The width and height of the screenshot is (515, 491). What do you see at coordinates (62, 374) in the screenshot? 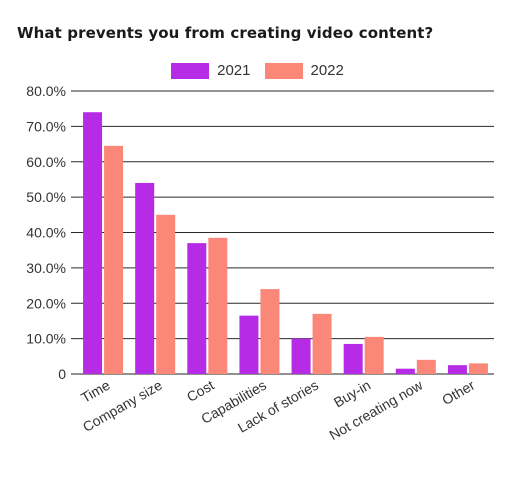
I see `y-tick-label: 0` at bounding box center [62, 374].